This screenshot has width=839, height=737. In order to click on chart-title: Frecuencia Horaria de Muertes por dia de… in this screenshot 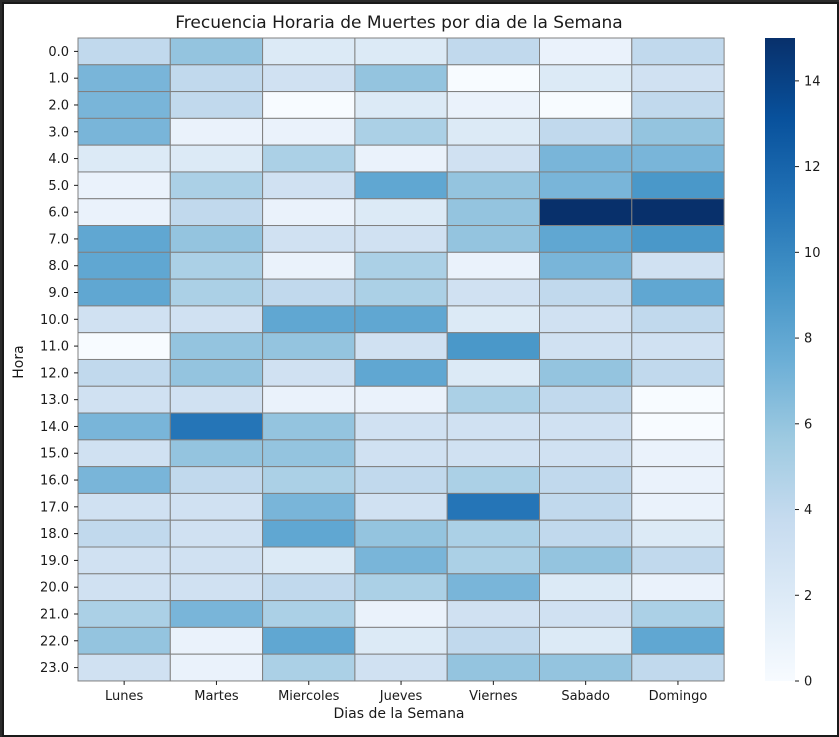, I will do `click(398, 23)`.